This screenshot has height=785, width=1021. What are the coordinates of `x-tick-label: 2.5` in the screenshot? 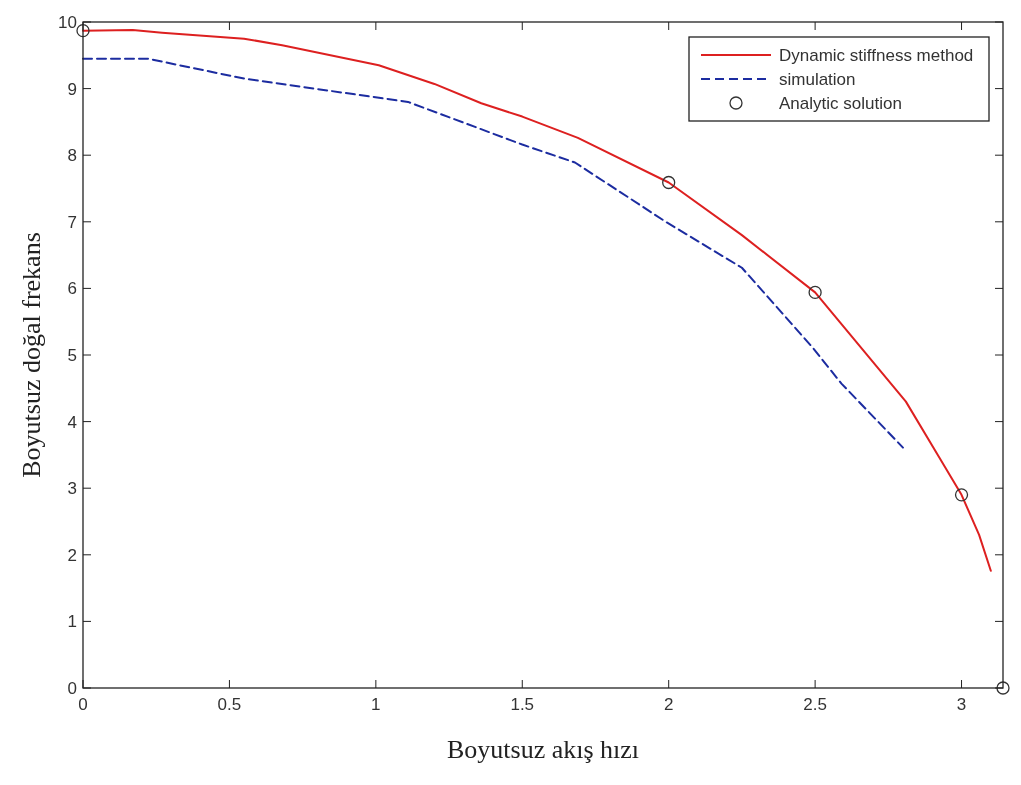 It's located at (815, 704).